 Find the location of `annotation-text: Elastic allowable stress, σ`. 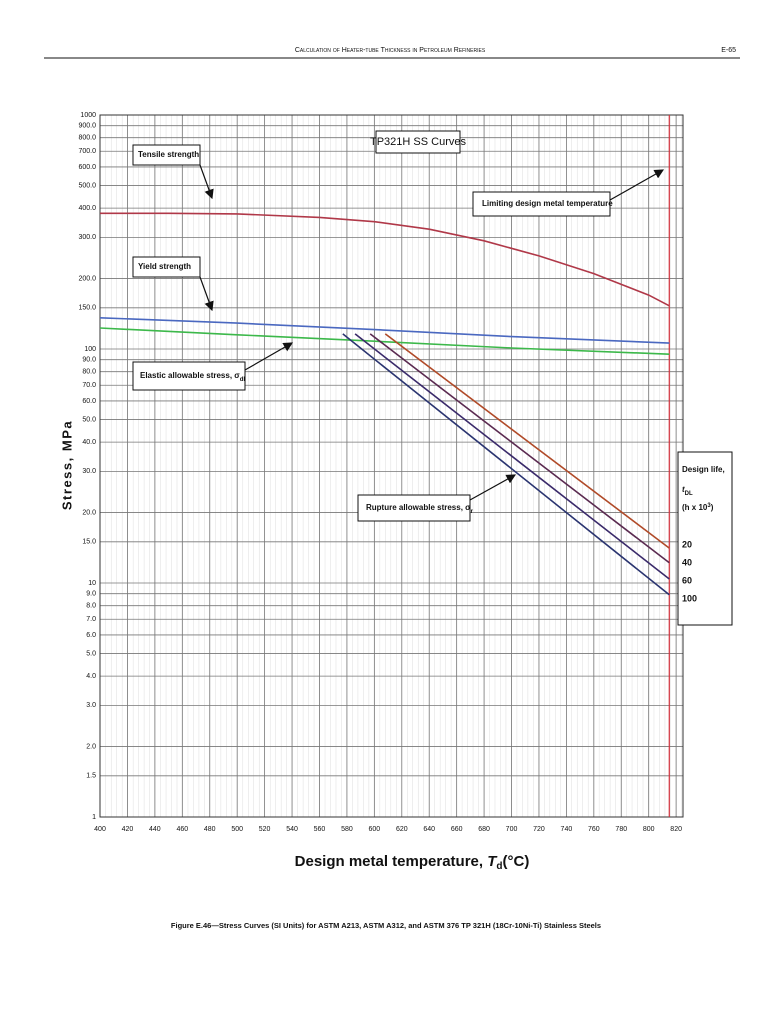

annotation-text: Elastic allowable stress, σ is located at coordinates (190, 375).